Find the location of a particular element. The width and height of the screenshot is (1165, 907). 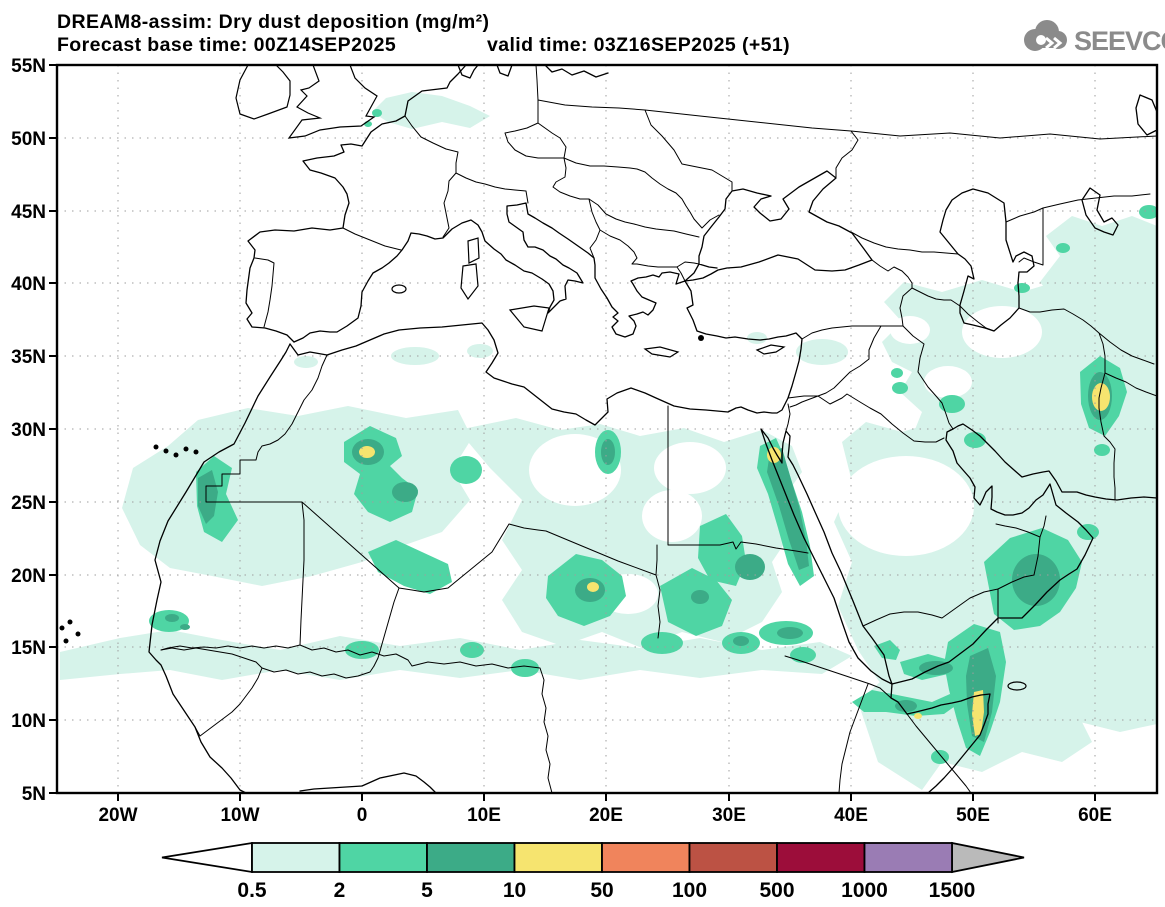

forecast-base-time-label: Forecast base time: 00Z14SEP2025 is located at coordinates (226, 45).